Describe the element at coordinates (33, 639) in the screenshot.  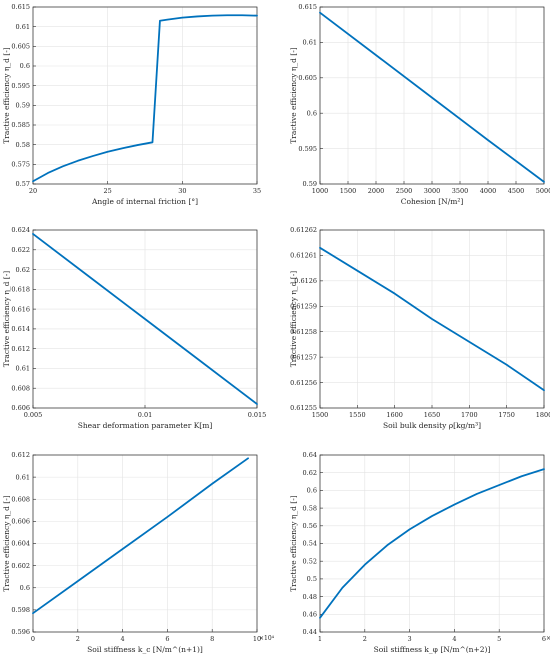
I see `x-tick-label: 0` at that location.